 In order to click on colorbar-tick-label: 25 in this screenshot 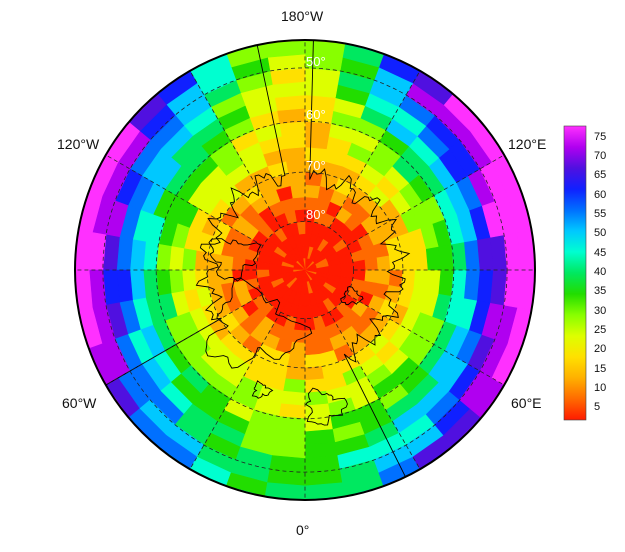, I will do `click(600, 330)`.